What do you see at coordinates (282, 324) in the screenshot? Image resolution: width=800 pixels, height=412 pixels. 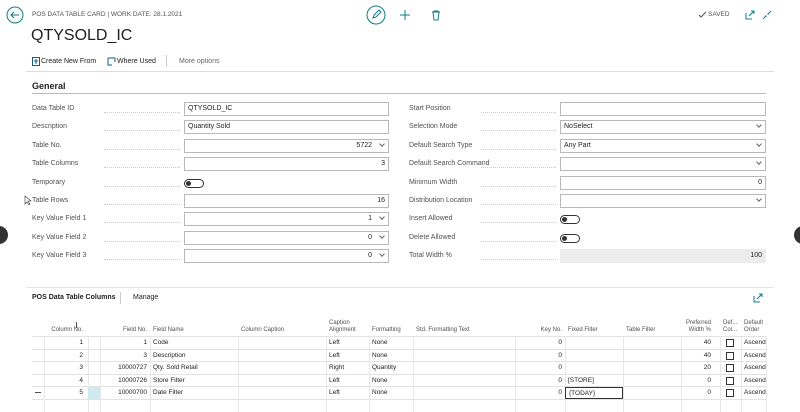 I see `column-header: Column Caption` at bounding box center [282, 324].